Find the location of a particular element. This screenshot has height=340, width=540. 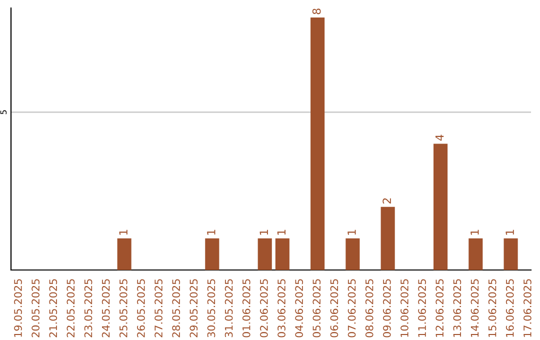

x-tick-label: 06.06.2025 is located at coordinates (334, 308).